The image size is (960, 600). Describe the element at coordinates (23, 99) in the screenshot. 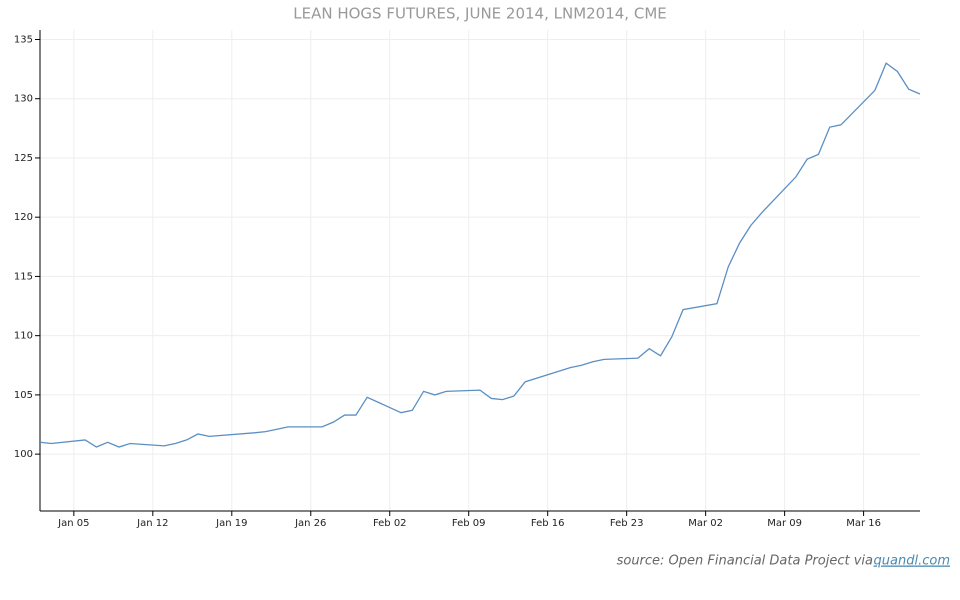

I see `y-tick-label: 130` at that location.